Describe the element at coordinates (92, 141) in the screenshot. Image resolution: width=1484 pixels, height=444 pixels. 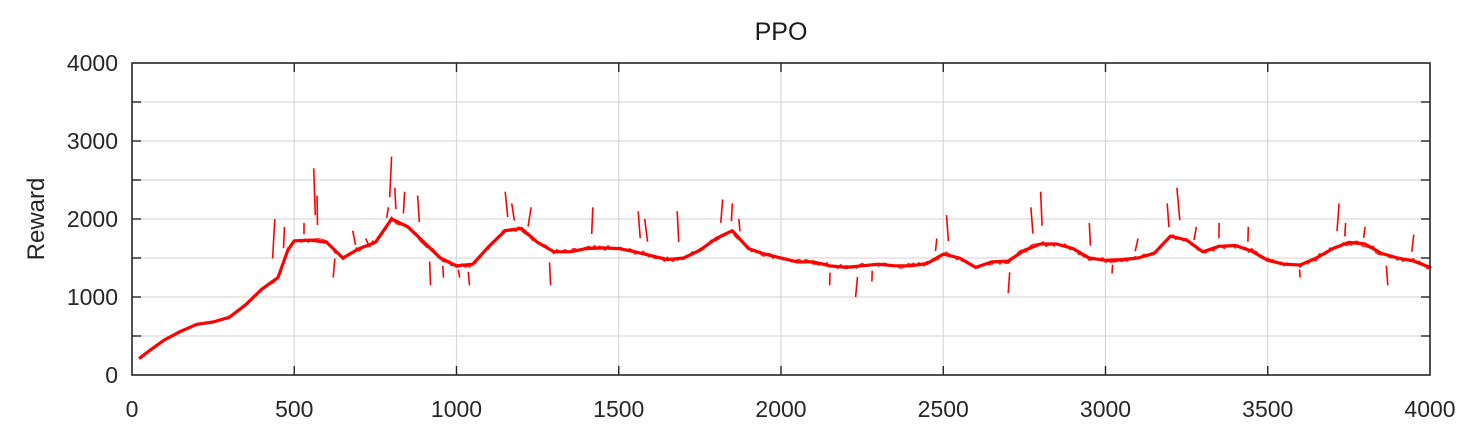
I see `y-tick-label: 3000` at that location.